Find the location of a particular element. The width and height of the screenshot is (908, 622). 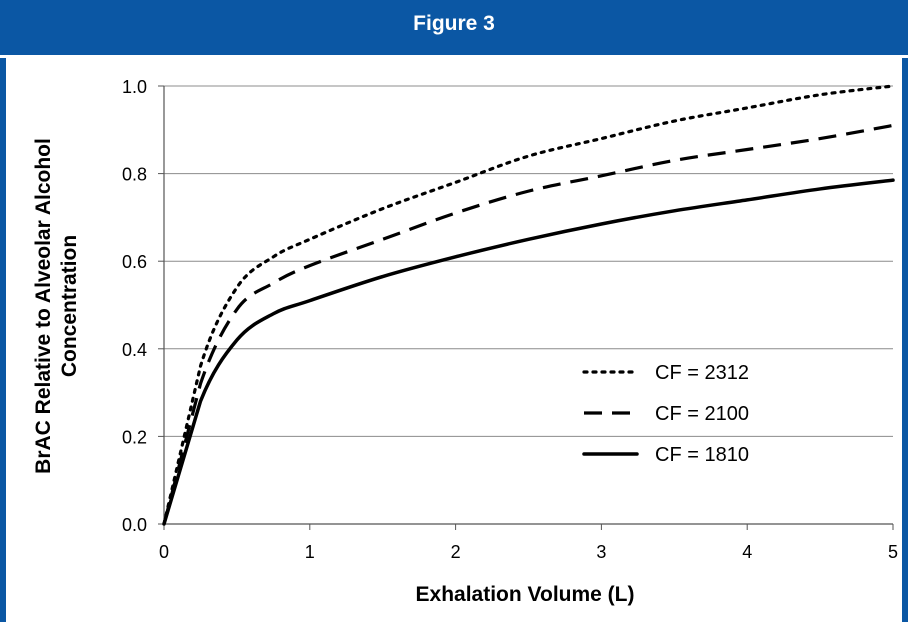

y-tick-label-0: 0.0 is located at coordinates (134, 525).